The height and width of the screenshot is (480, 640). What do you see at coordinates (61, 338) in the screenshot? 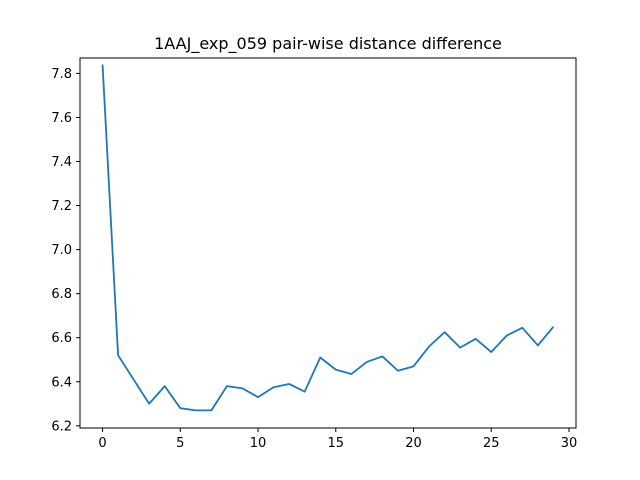
I see `y-tick-label: 6.6` at bounding box center [61, 338].